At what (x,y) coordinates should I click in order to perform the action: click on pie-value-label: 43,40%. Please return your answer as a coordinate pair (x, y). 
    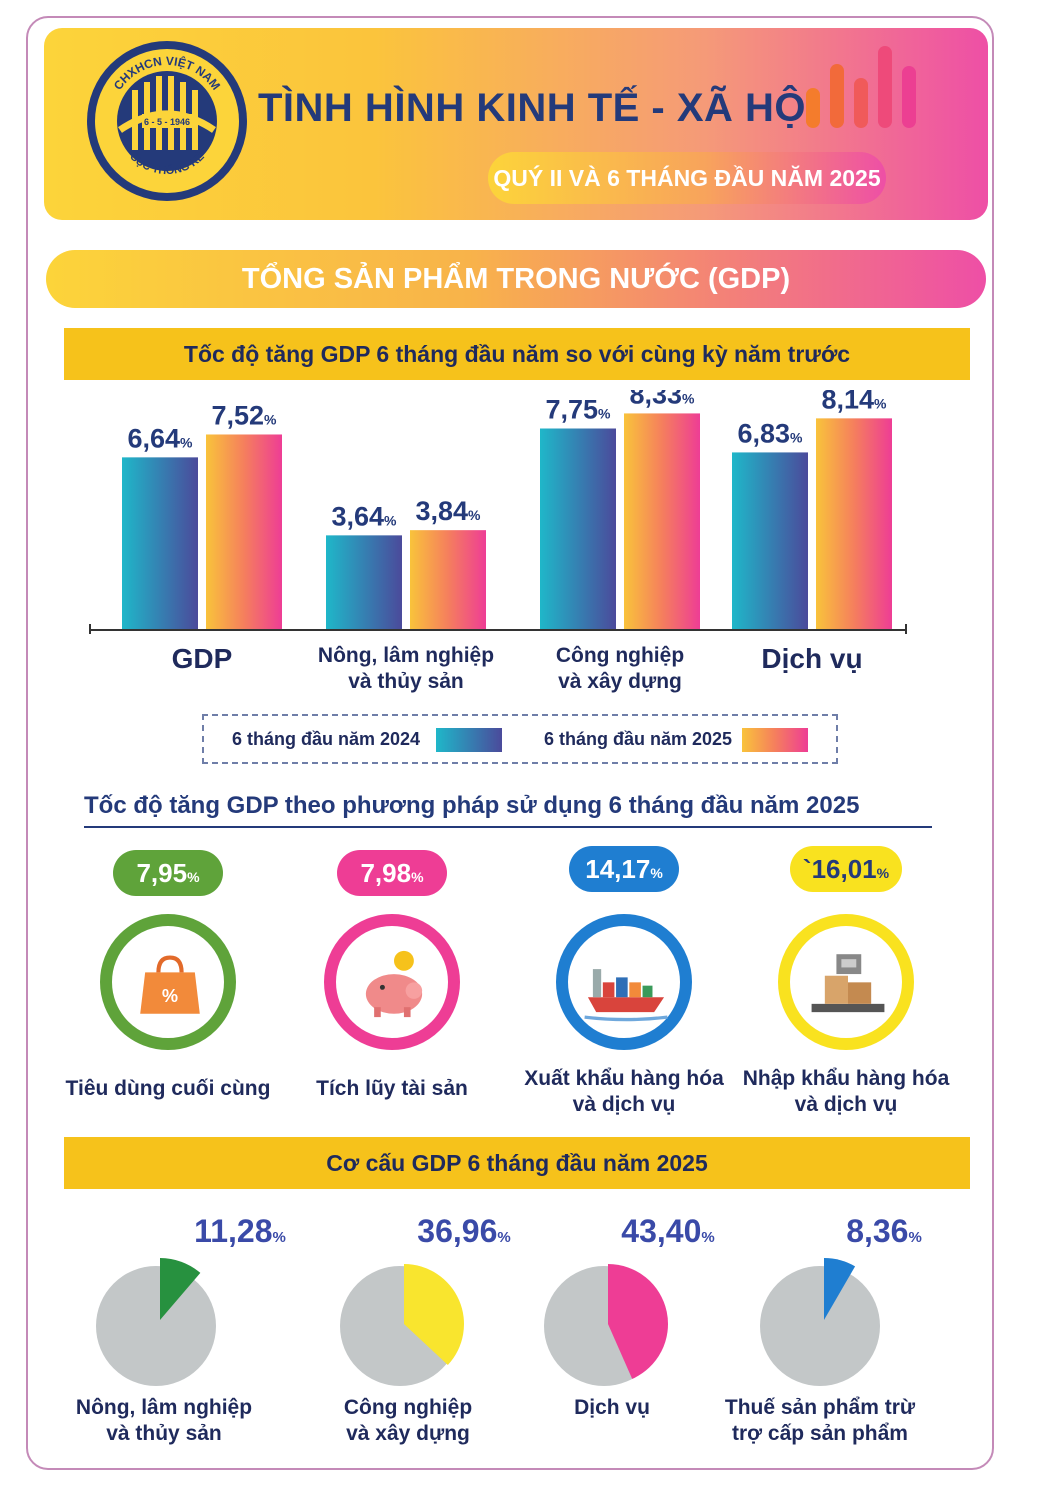
    Looking at the image, I should click on (667, 1231).